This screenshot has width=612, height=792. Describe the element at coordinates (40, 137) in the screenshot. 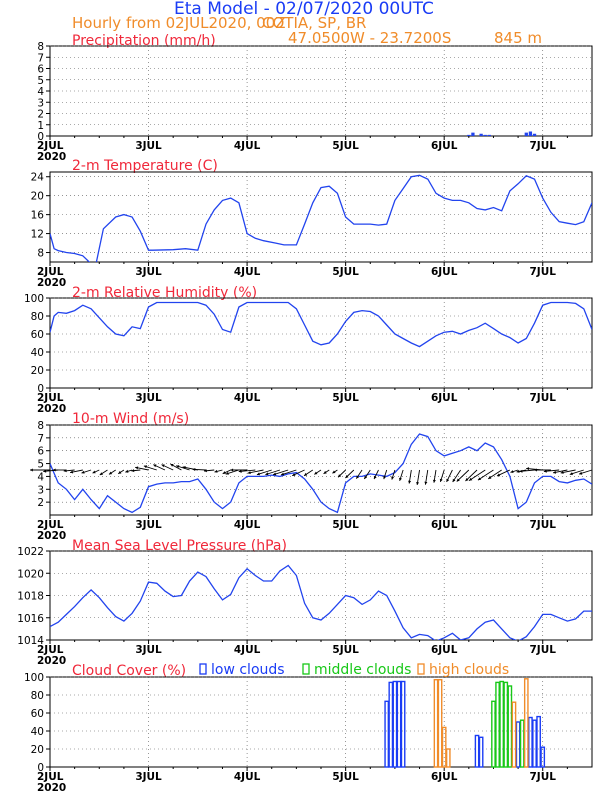

I see `precip-ytick-label: 0` at that location.